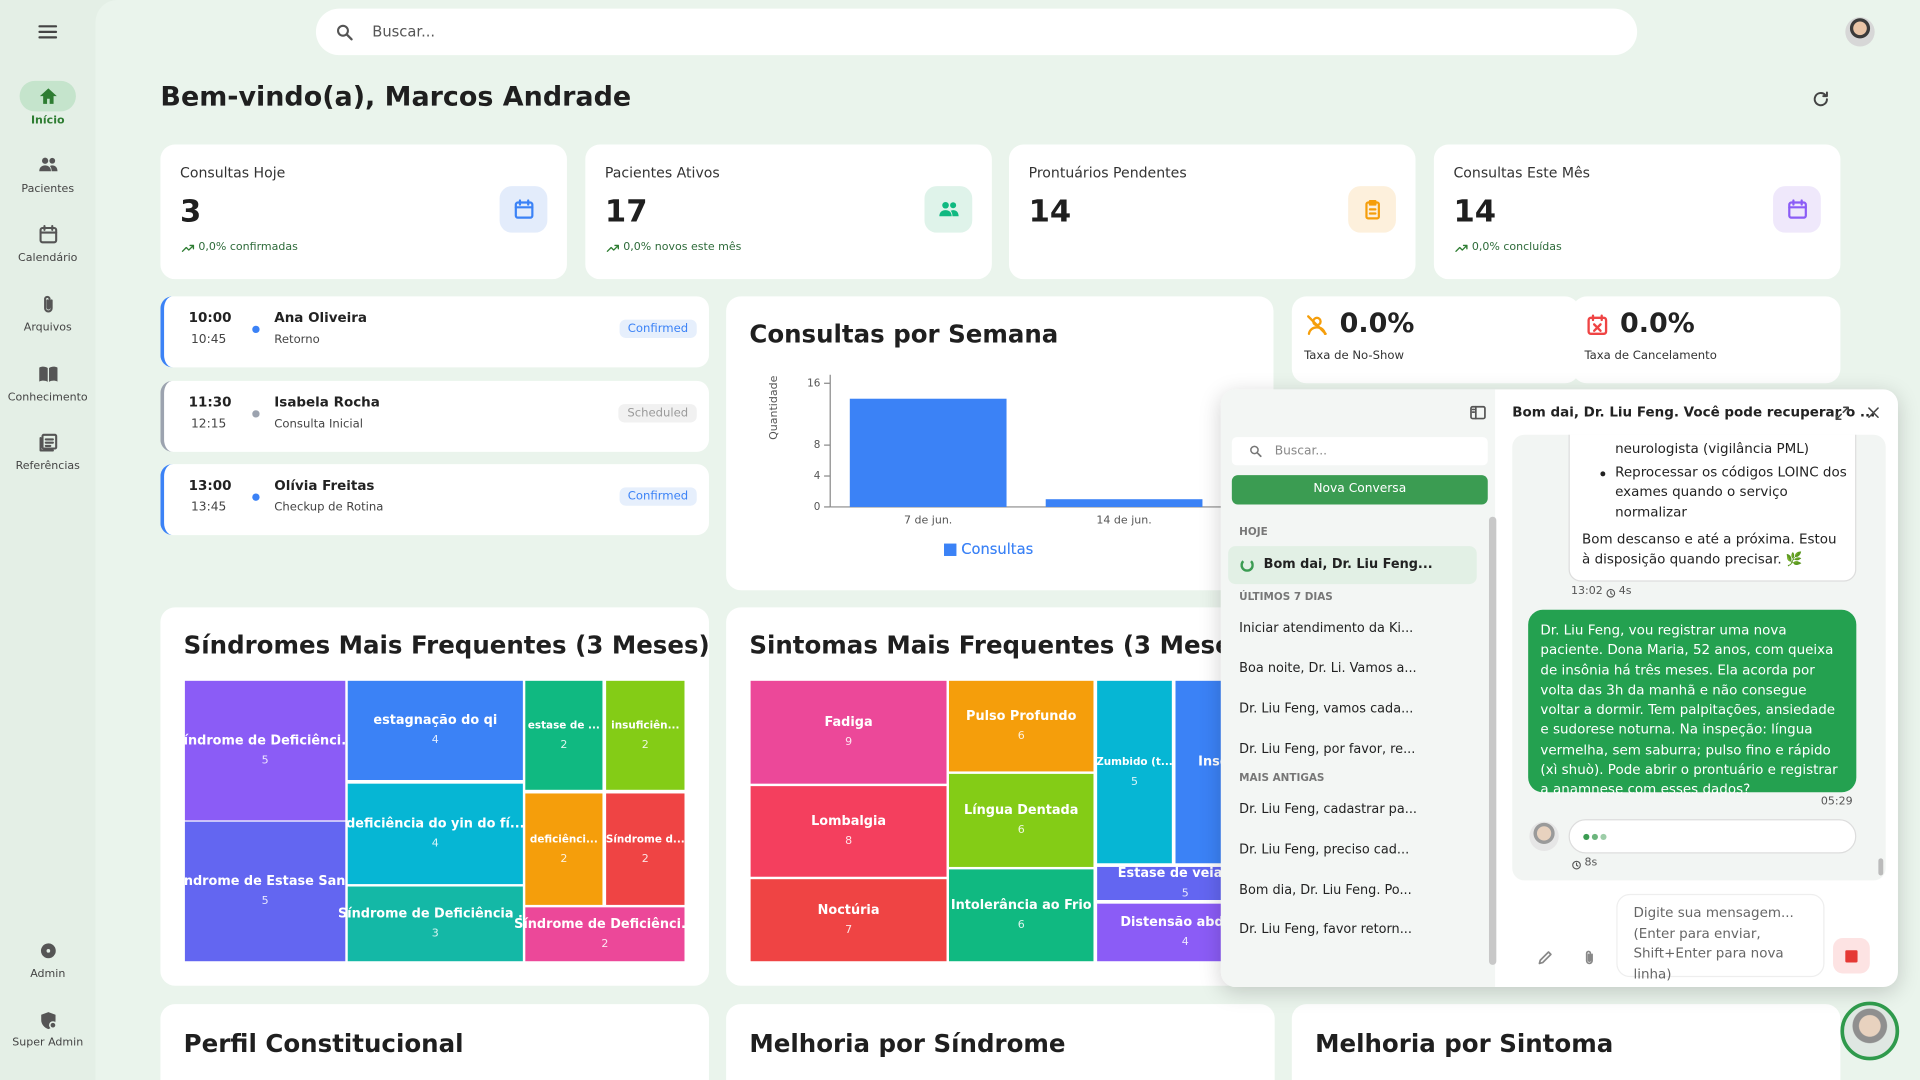 This screenshot has height=1080, width=1920. I want to click on list-scrollbar, so click(1492, 740).